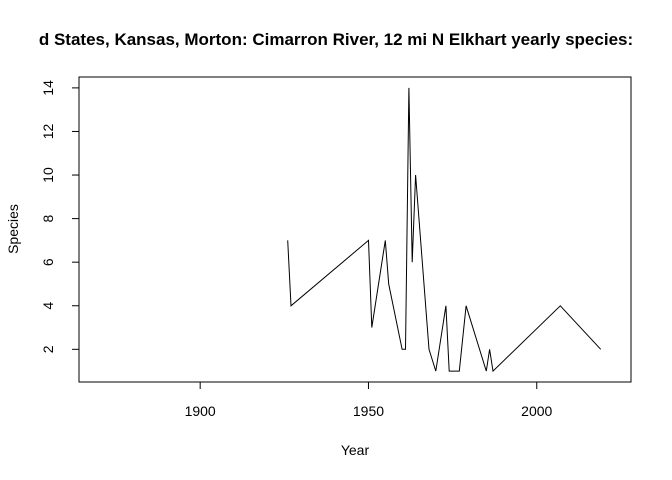 The height and width of the screenshot is (480, 672). What do you see at coordinates (48, 131) in the screenshot?
I see `y-tick-label: 12` at bounding box center [48, 131].